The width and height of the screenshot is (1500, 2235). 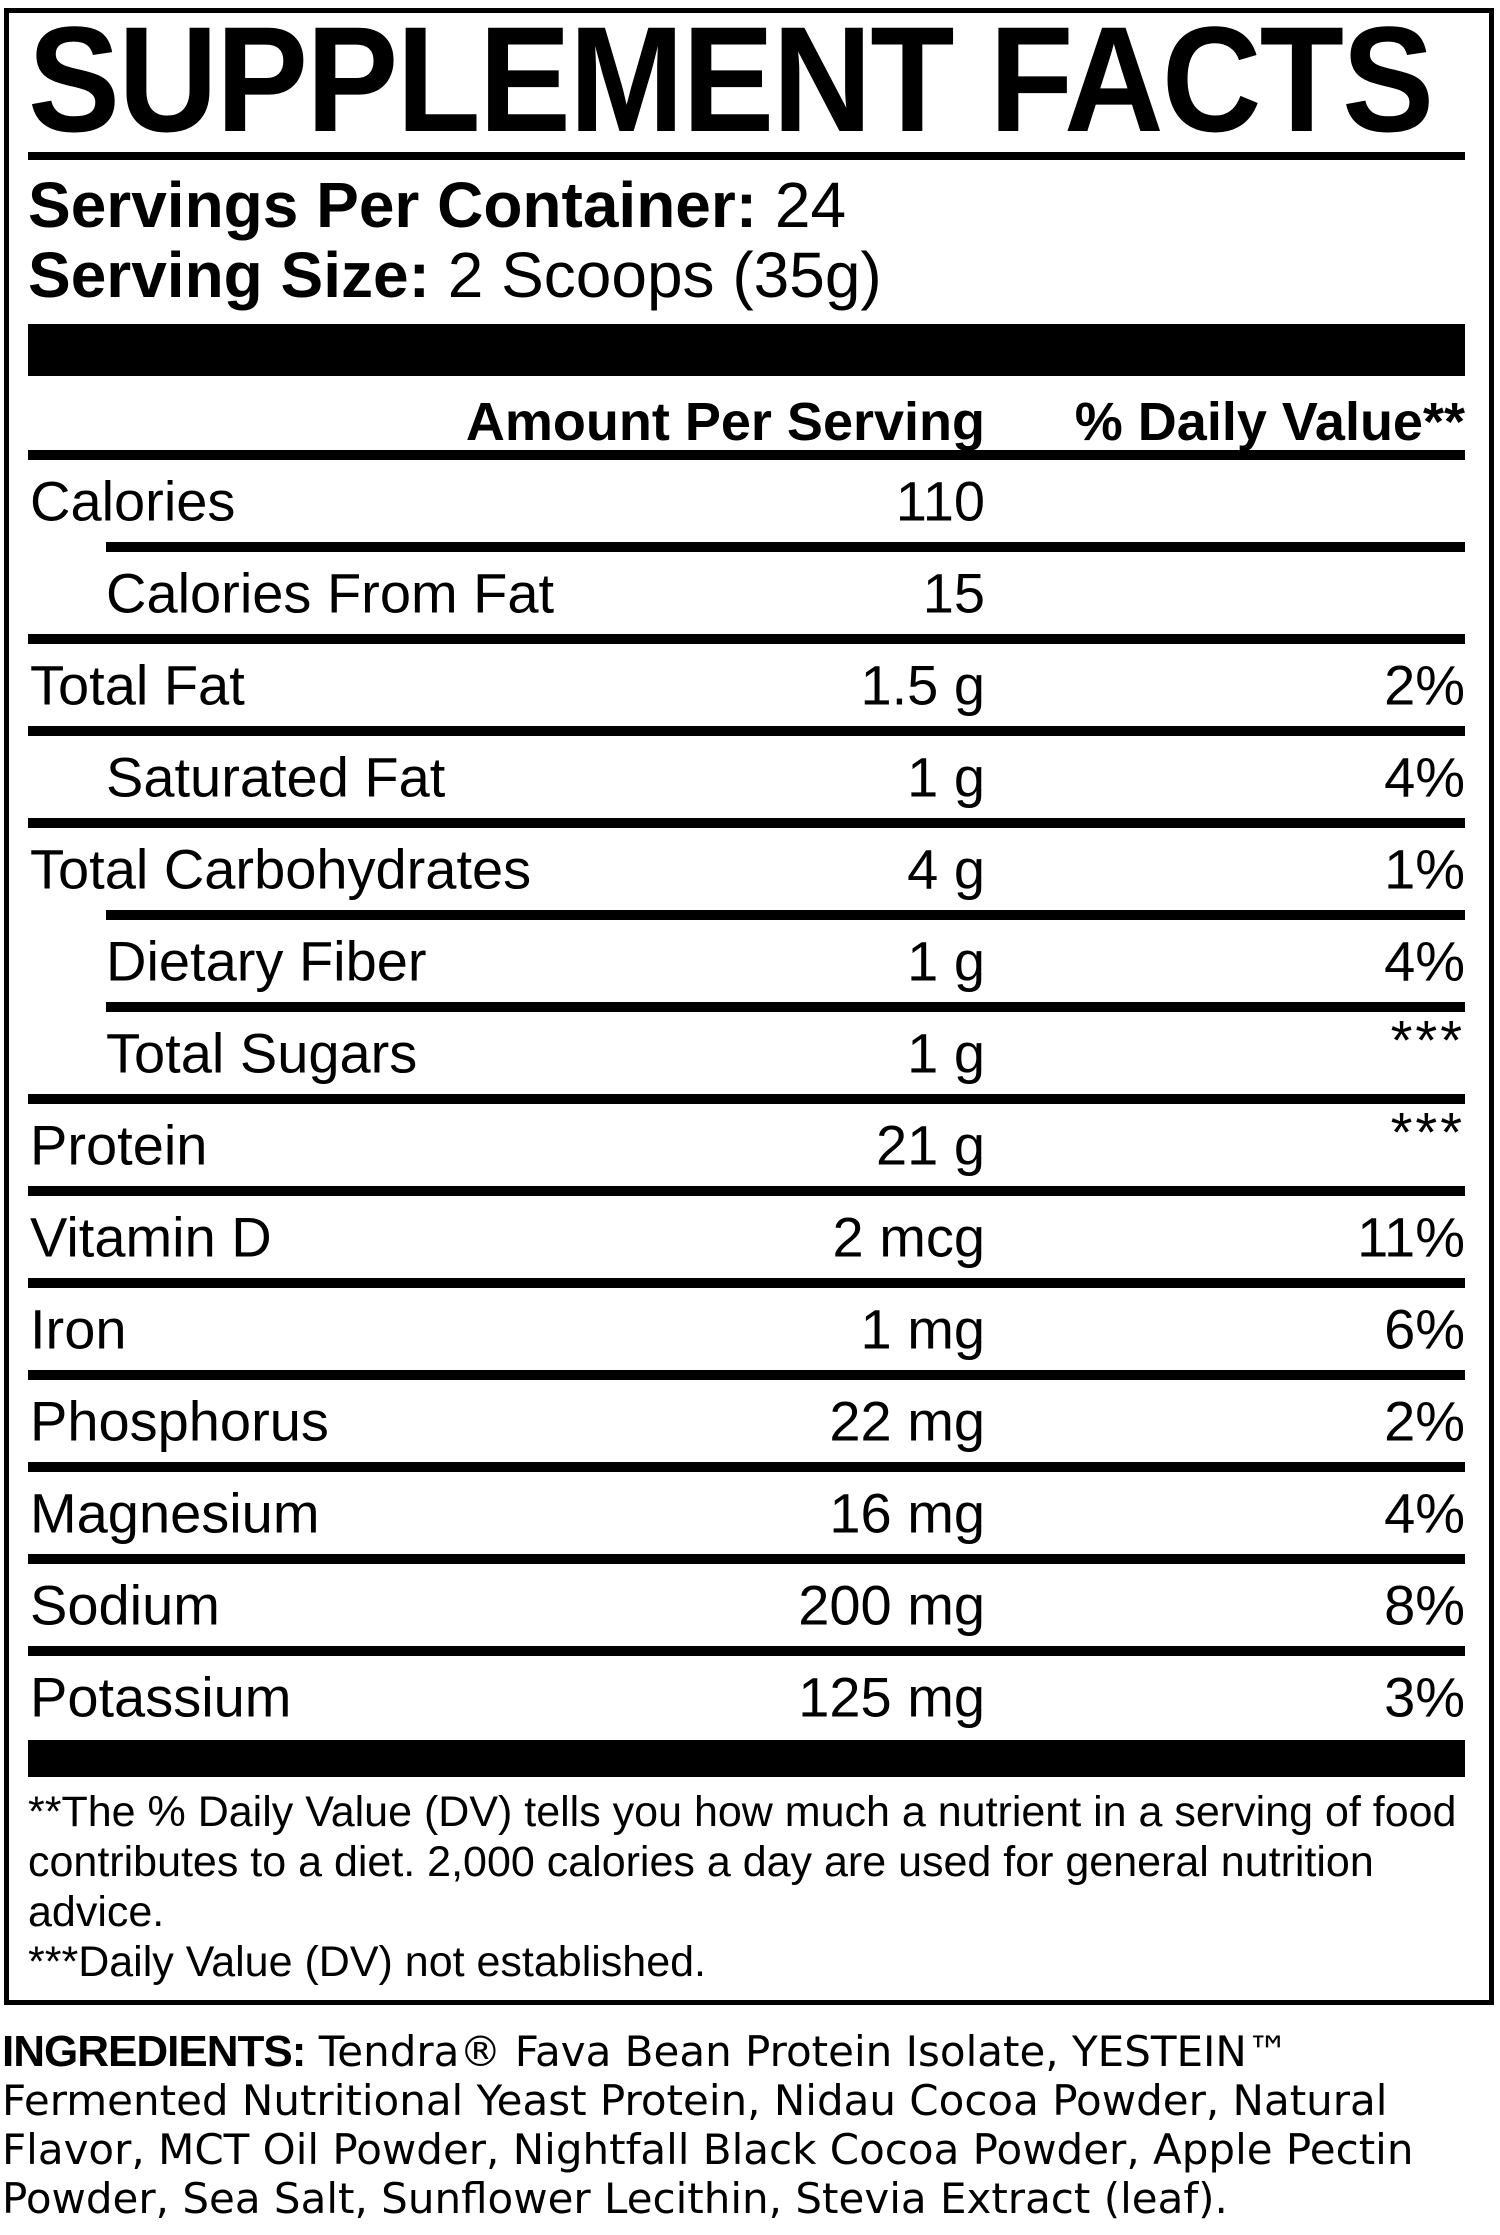 I want to click on servings-per-container-label: Servings Per Container:, so click(x=393, y=205).